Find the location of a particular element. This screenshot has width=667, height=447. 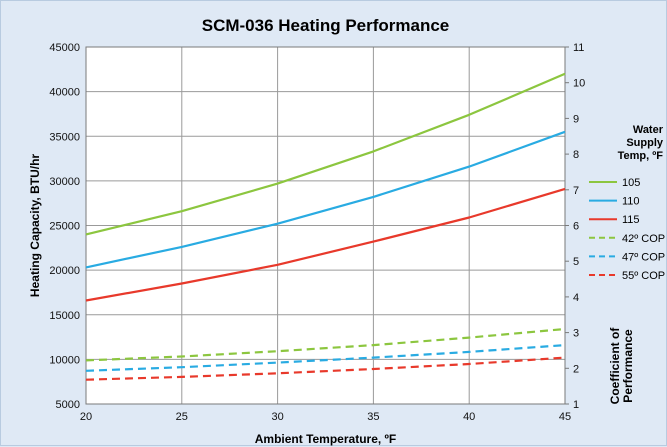

legend-label: 105 is located at coordinates (631, 183).